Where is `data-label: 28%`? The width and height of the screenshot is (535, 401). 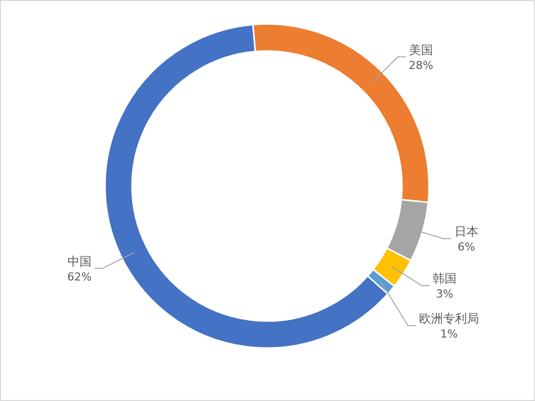
data-label: 28% is located at coordinates (421, 65).